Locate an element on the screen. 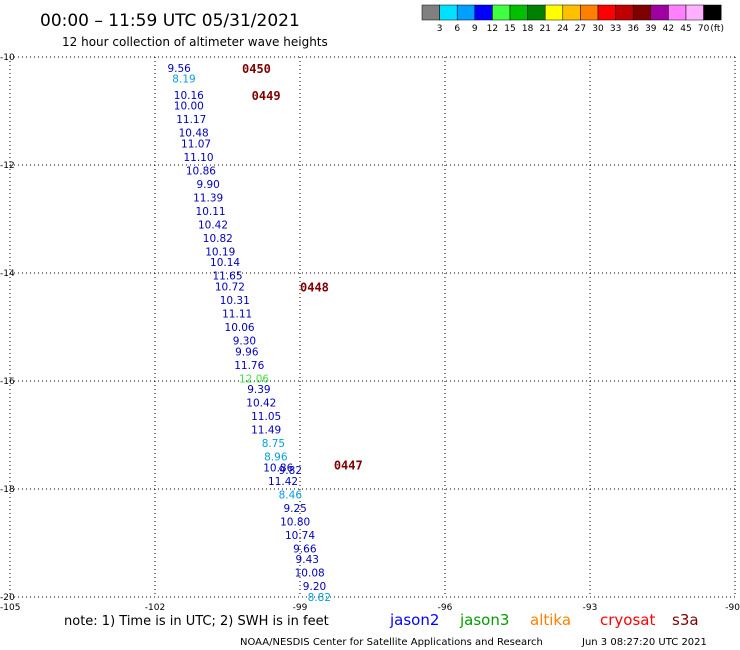  colorbar-label: 27 is located at coordinates (580, 29).